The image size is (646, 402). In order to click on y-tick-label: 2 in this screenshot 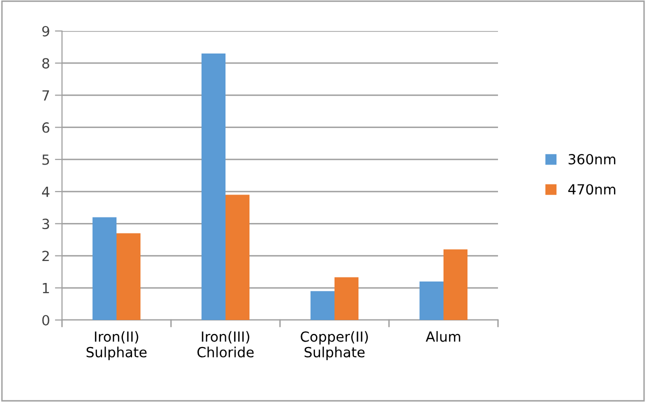, I will do `click(45, 256)`.